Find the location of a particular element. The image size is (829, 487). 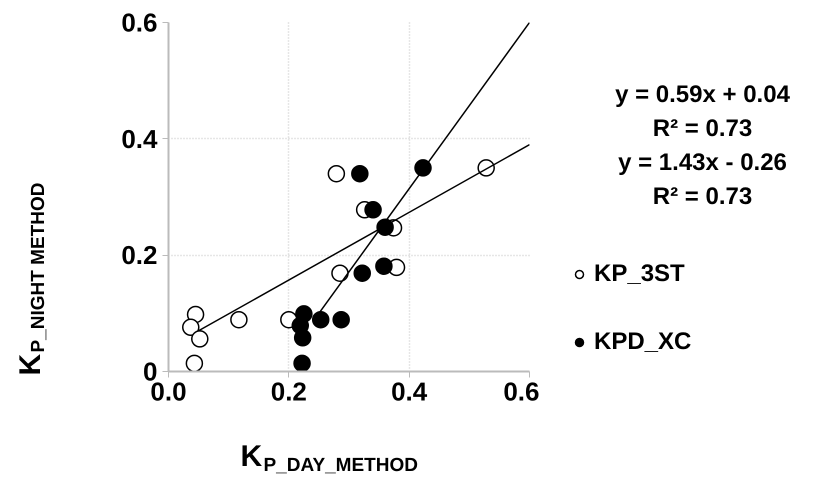

x-tick-label: 0.2 is located at coordinates (288, 391).